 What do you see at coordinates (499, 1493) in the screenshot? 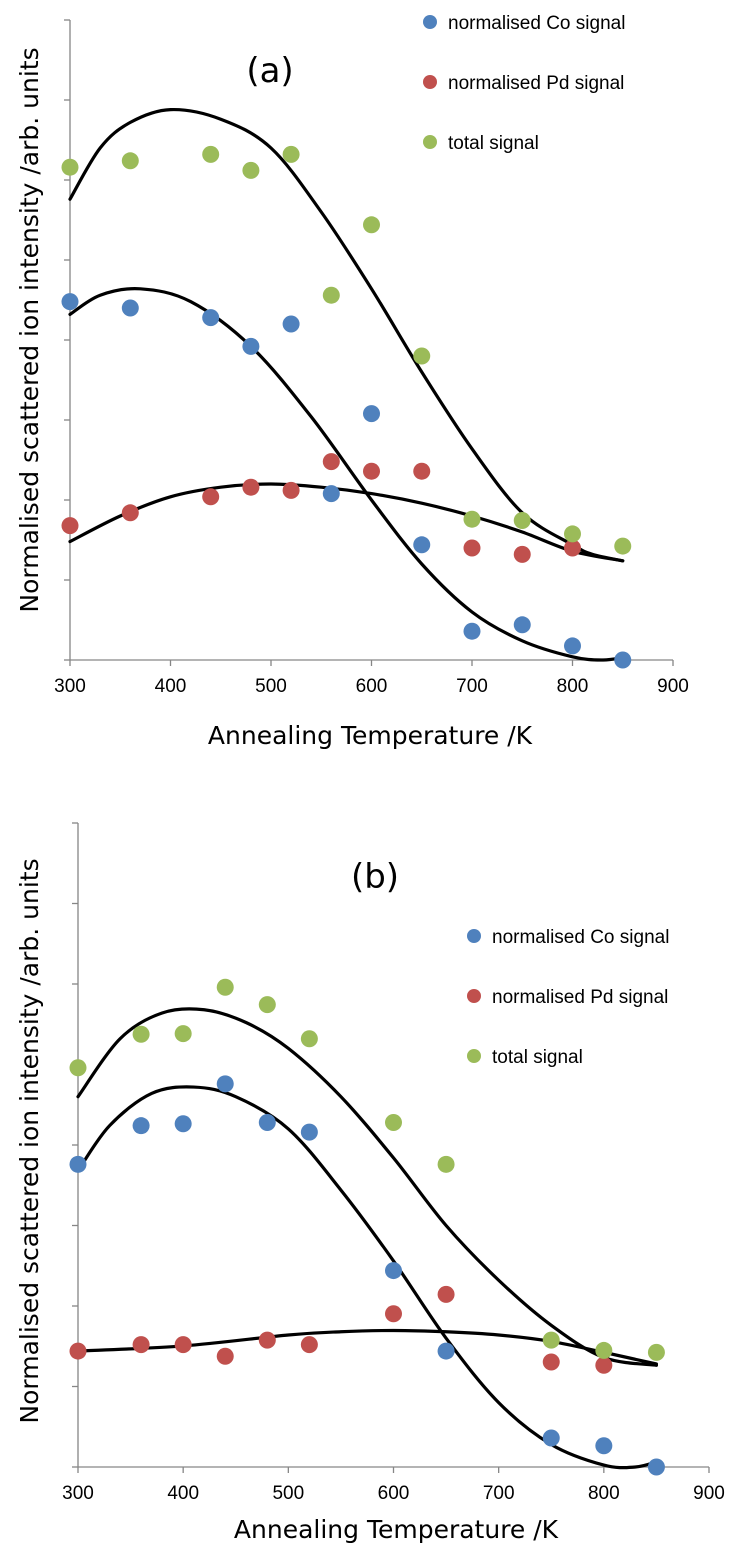
I see `x-tick-label: 700` at bounding box center [499, 1493].